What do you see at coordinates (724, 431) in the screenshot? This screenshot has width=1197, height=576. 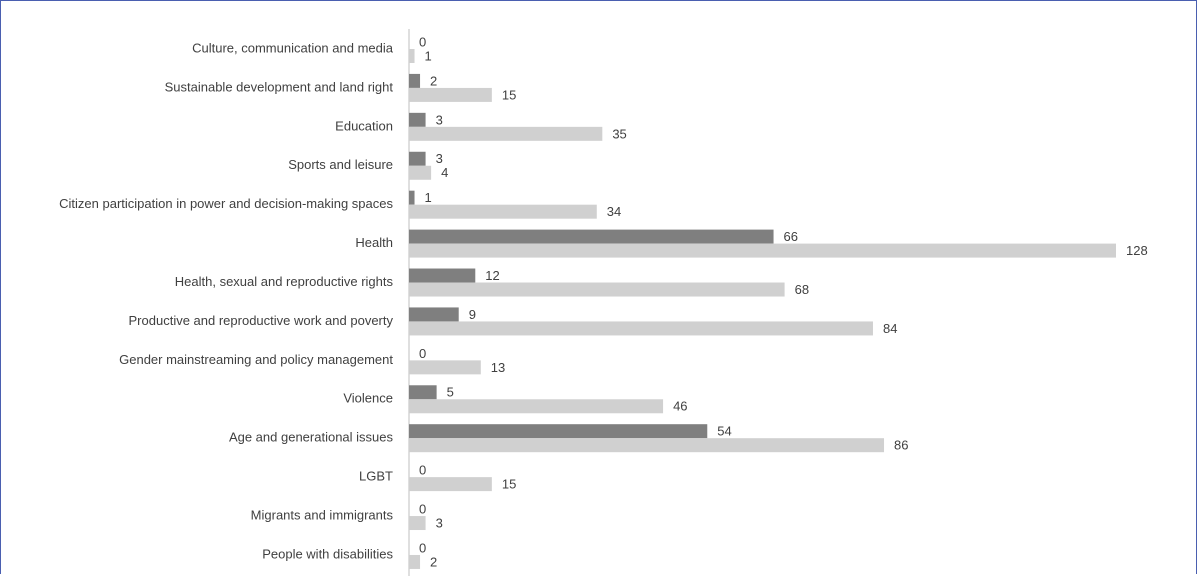 I see `data-label: 54` at bounding box center [724, 431].